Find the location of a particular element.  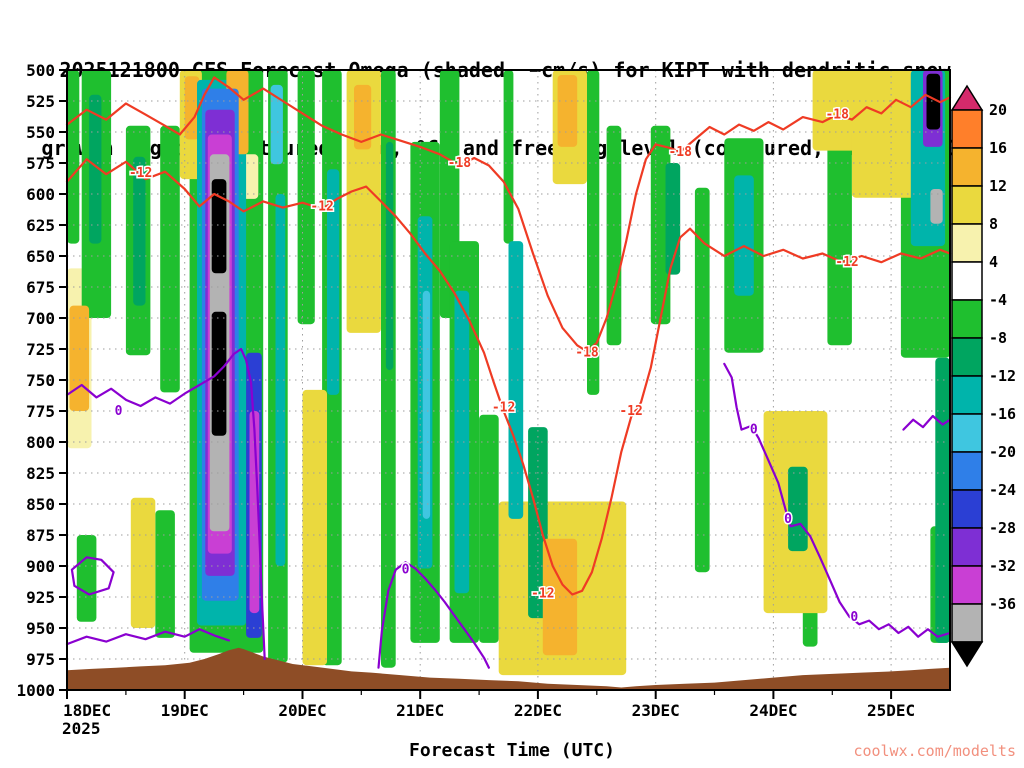

svg-text: 4 is located at coordinates (993, 262).